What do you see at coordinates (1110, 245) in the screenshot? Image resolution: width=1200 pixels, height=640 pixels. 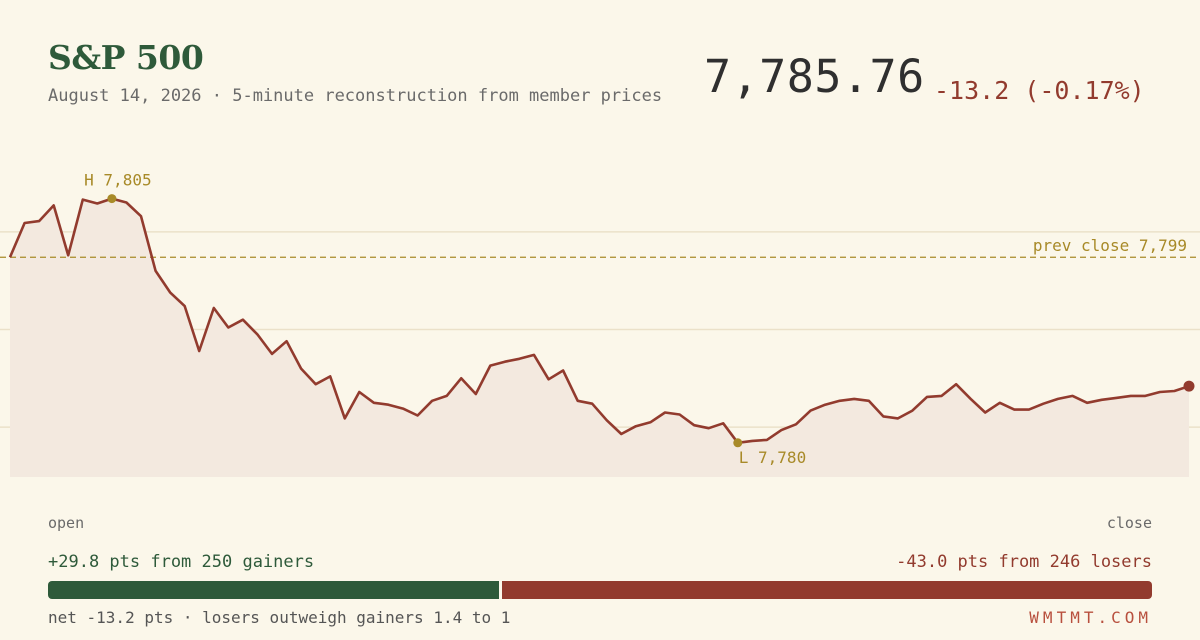 I see `prev-close-label: prev close 7,799` at bounding box center [1110, 245].